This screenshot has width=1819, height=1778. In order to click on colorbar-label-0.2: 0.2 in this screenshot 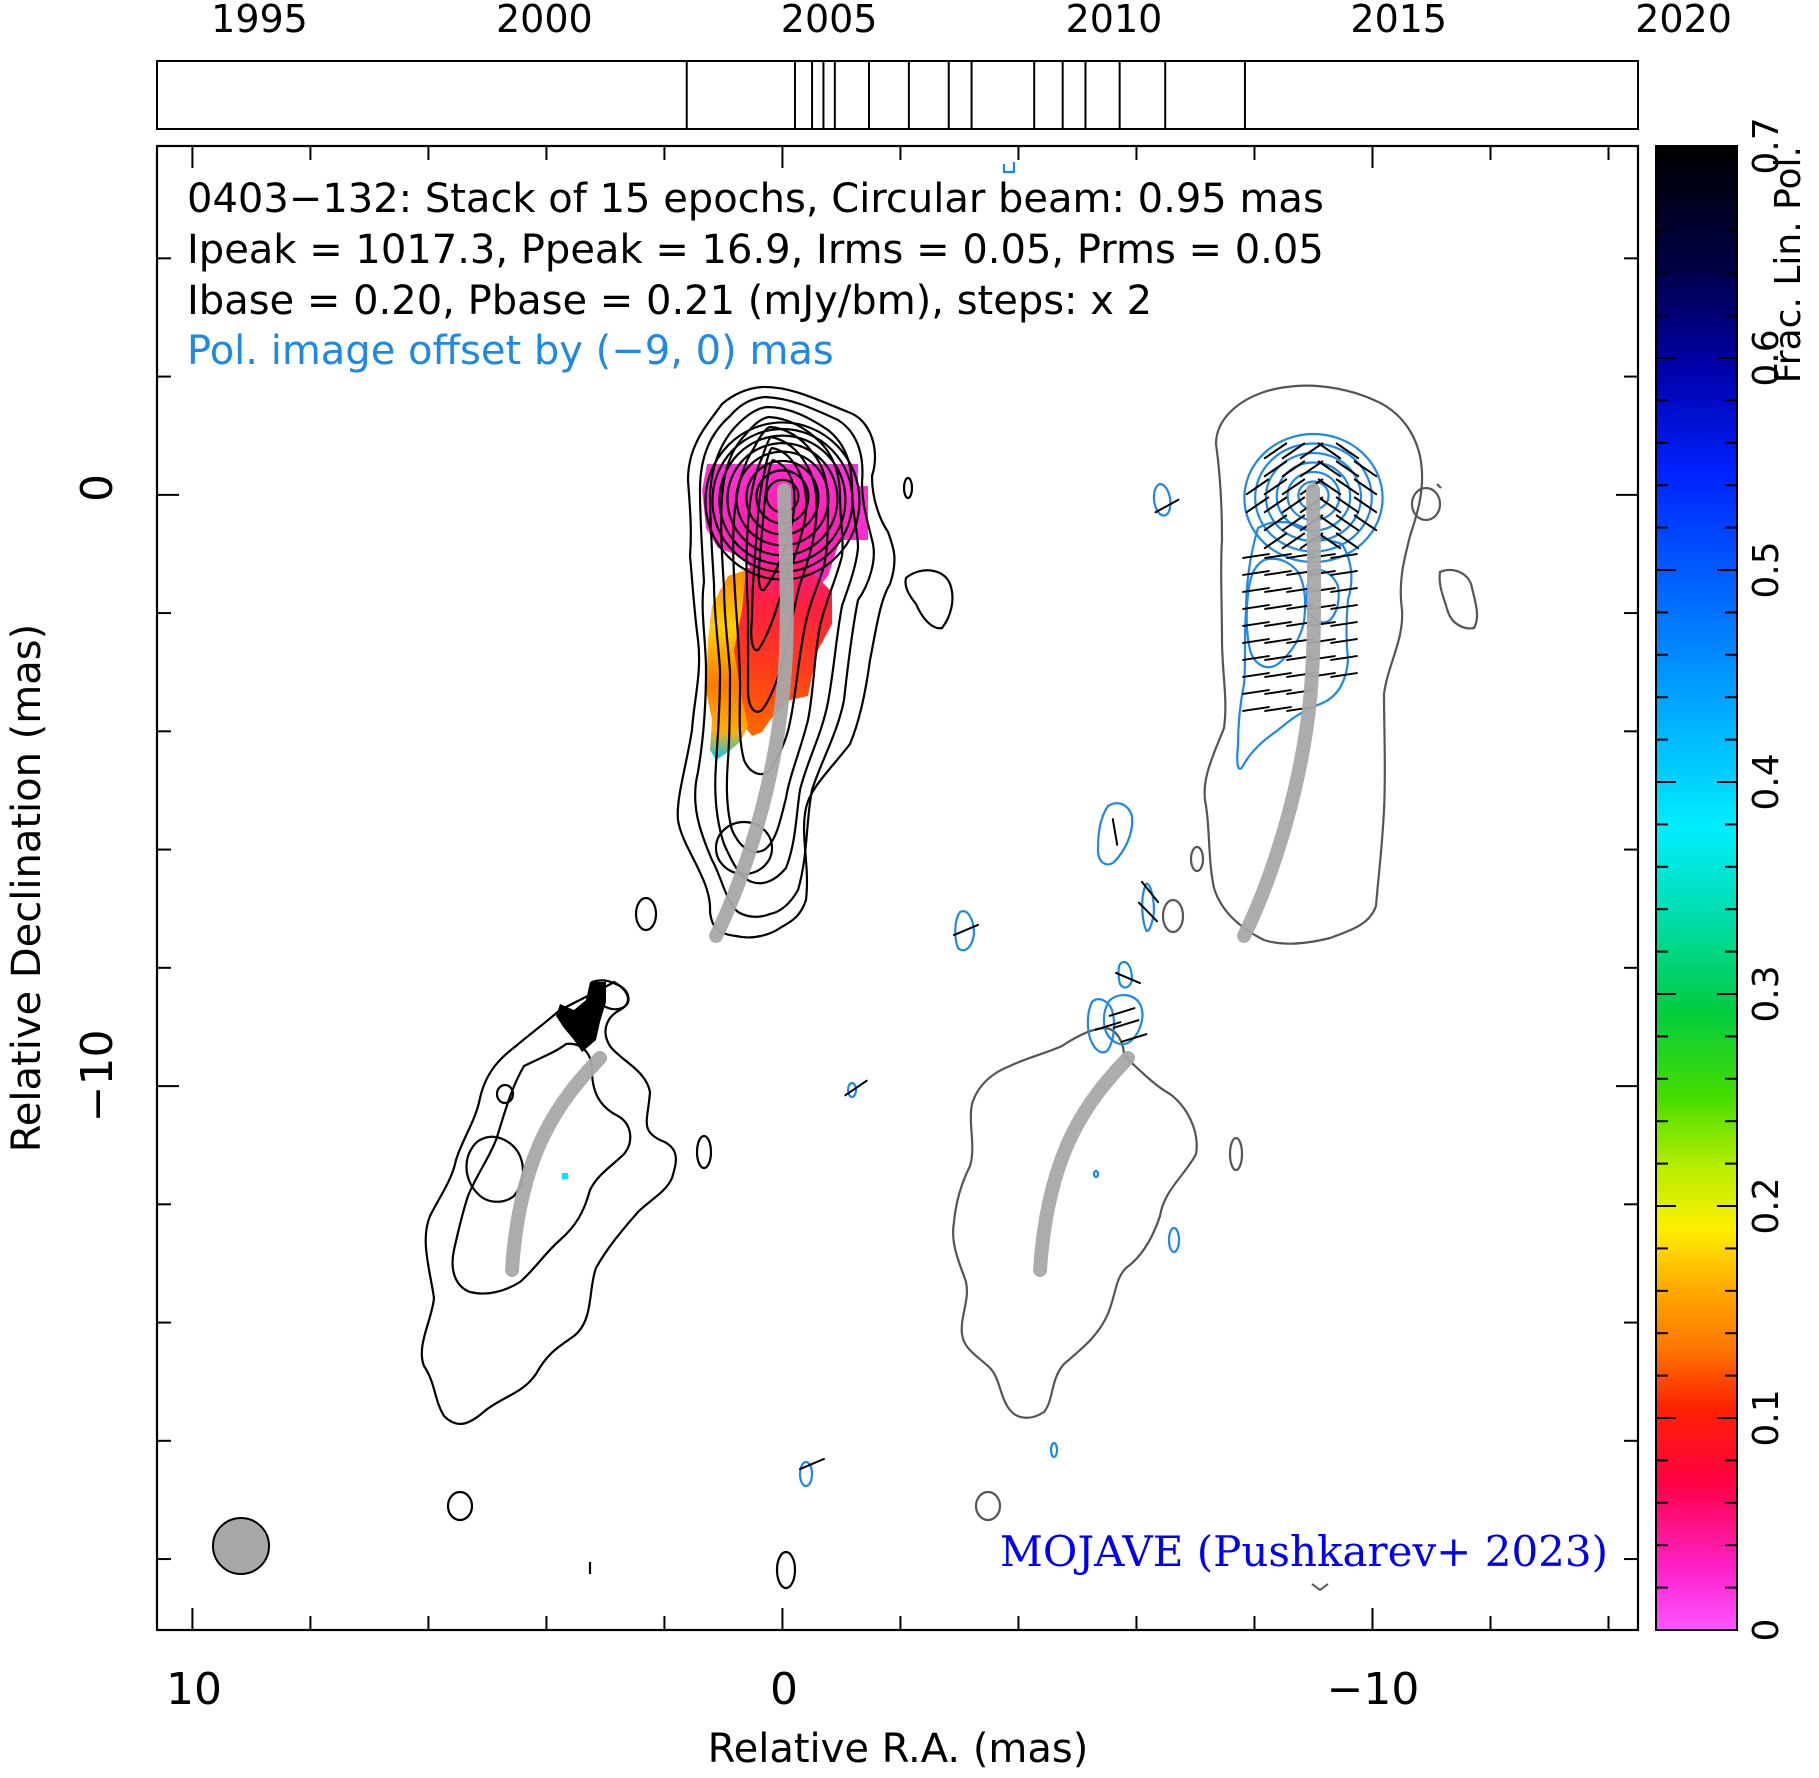, I will do `click(1766, 1205)`.